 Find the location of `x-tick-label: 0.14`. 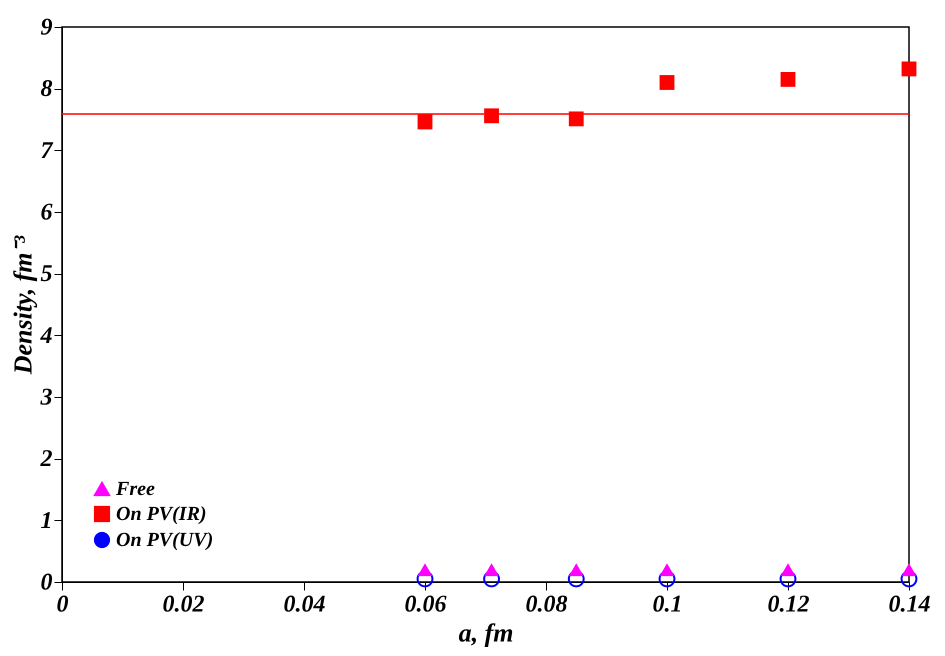

x-tick-label: 0.14 is located at coordinates (909, 605).